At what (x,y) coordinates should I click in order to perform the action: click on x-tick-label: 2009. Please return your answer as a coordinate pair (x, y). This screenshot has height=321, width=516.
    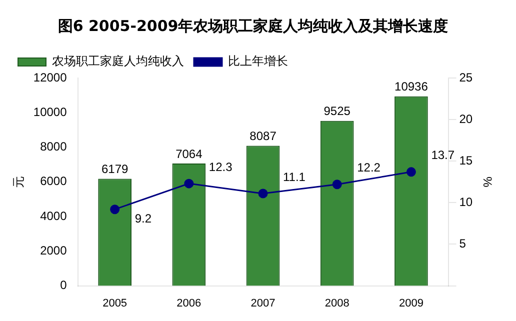
    Looking at the image, I should click on (411, 303).